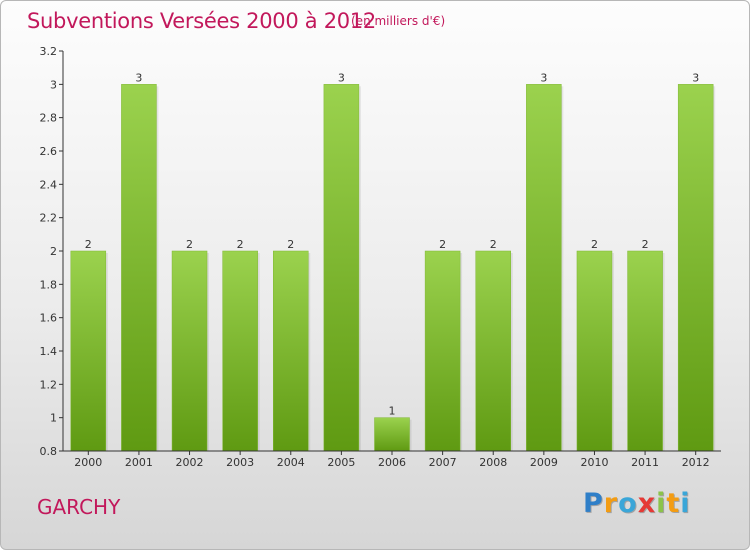 This screenshot has height=550, width=750. Describe the element at coordinates (593, 503) in the screenshot. I see `logo-letter: P` at that location.